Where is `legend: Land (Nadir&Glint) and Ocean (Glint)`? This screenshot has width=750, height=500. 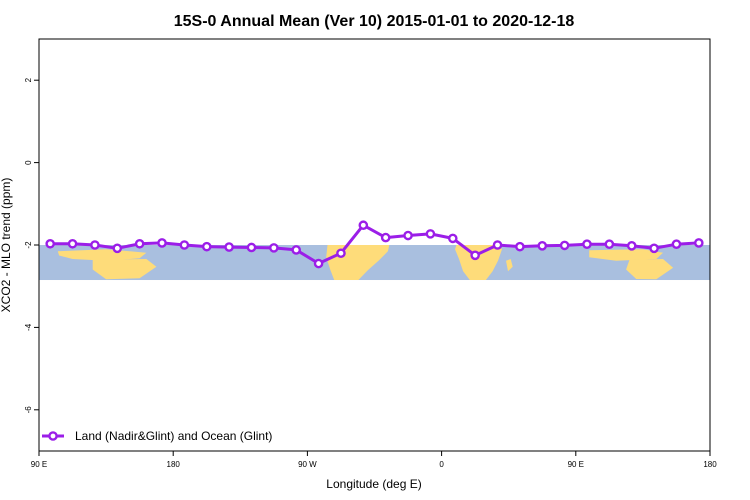 legend: Land (Nadir&Glint) and Ocean (Glint) is located at coordinates (157, 436).